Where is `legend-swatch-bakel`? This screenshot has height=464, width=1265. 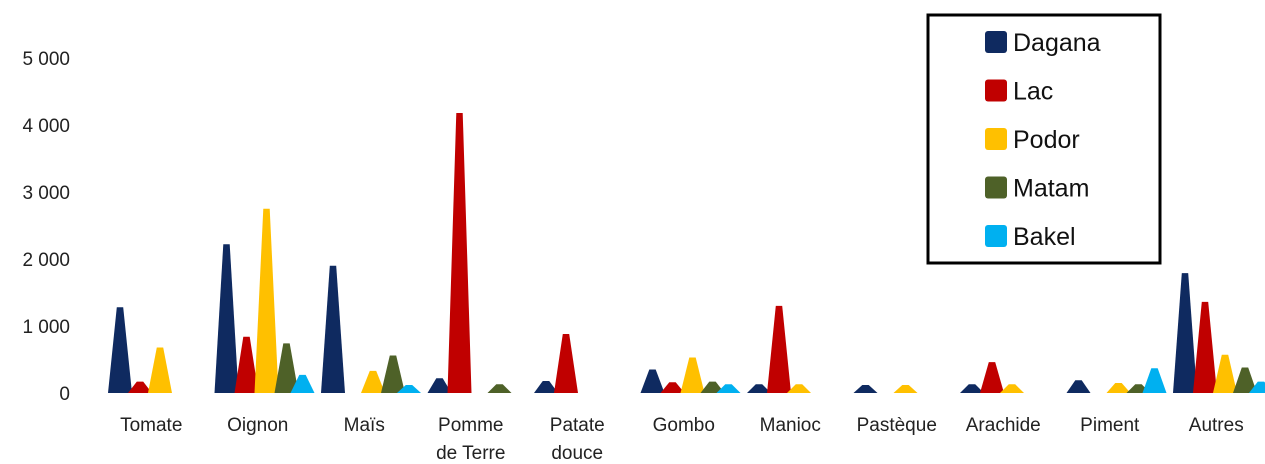
legend-swatch-bakel is located at coordinates (996, 236).